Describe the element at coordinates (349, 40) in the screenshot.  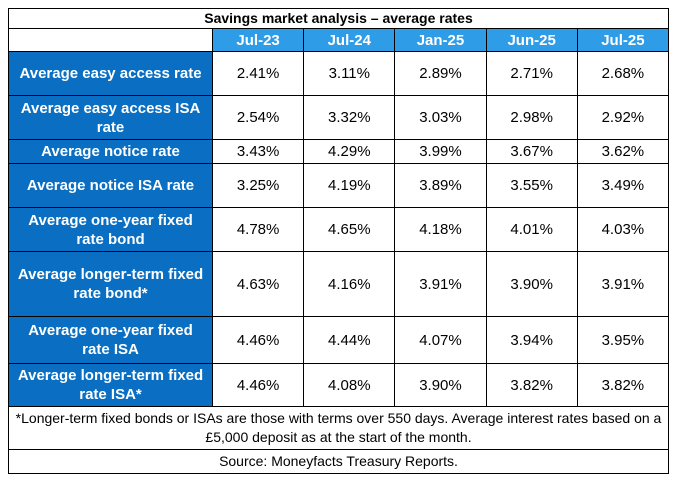
I see `column-header: Jul-24` at that location.